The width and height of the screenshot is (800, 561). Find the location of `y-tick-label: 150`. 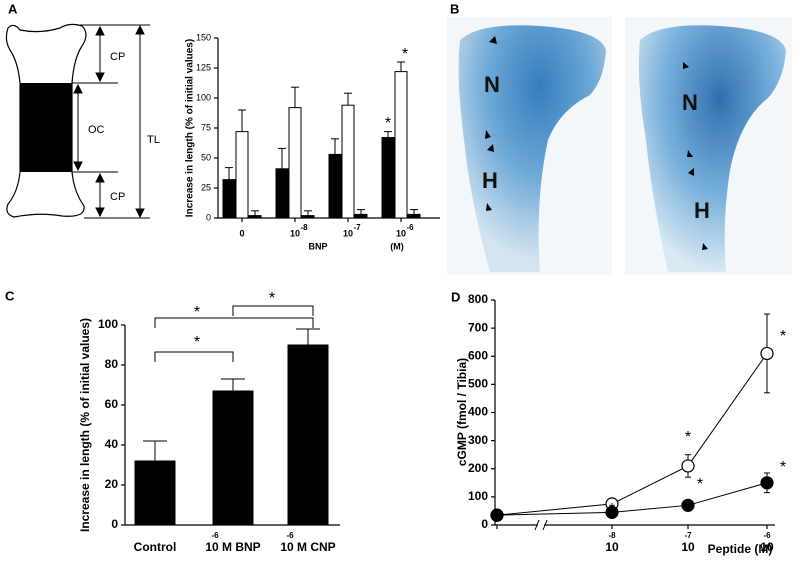

y-tick-label: 150 is located at coordinates (203, 37).